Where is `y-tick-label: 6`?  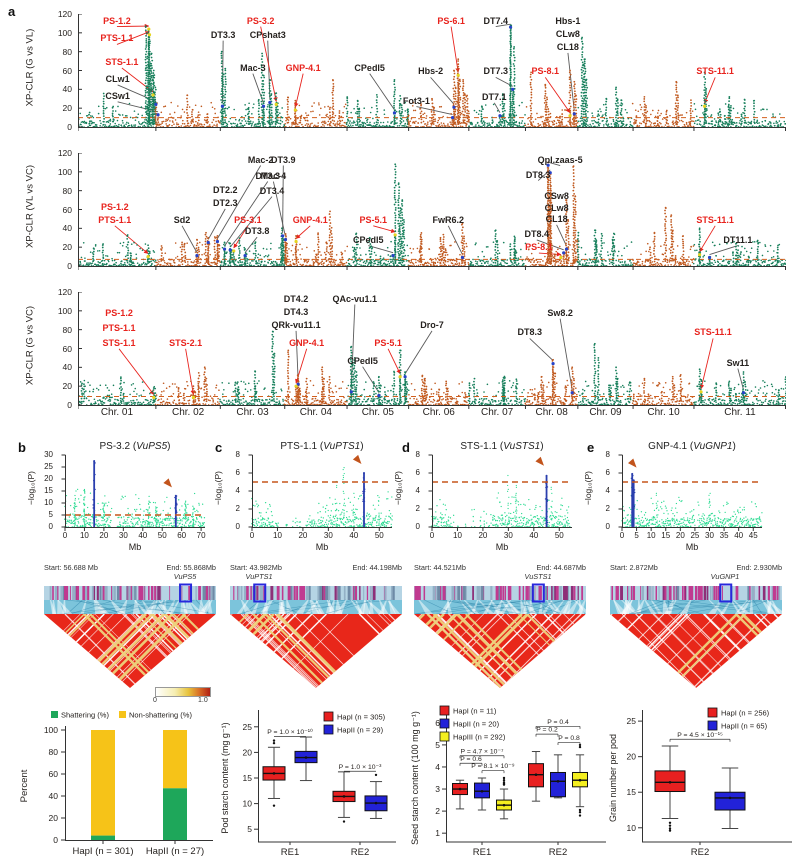
y-tick-label: 6 is located at coordinates (607, 472).